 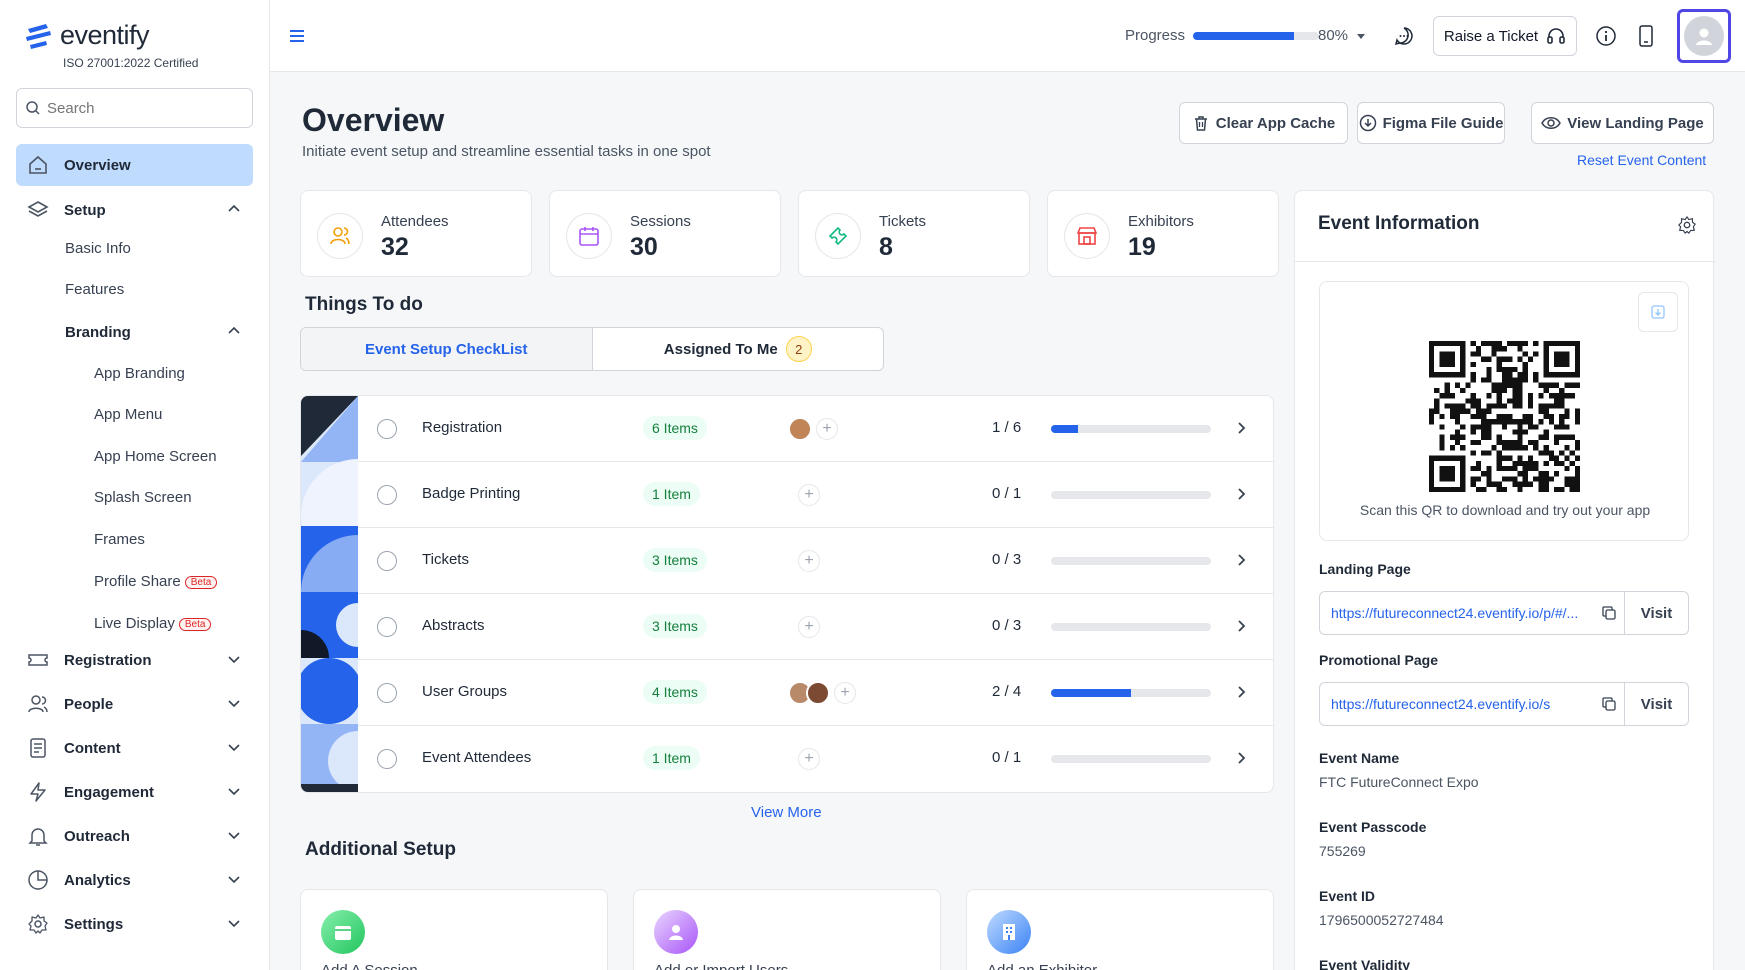 What do you see at coordinates (1687, 225) in the screenshot?
I see `gear-icon` at bounding box center [1687, 225].